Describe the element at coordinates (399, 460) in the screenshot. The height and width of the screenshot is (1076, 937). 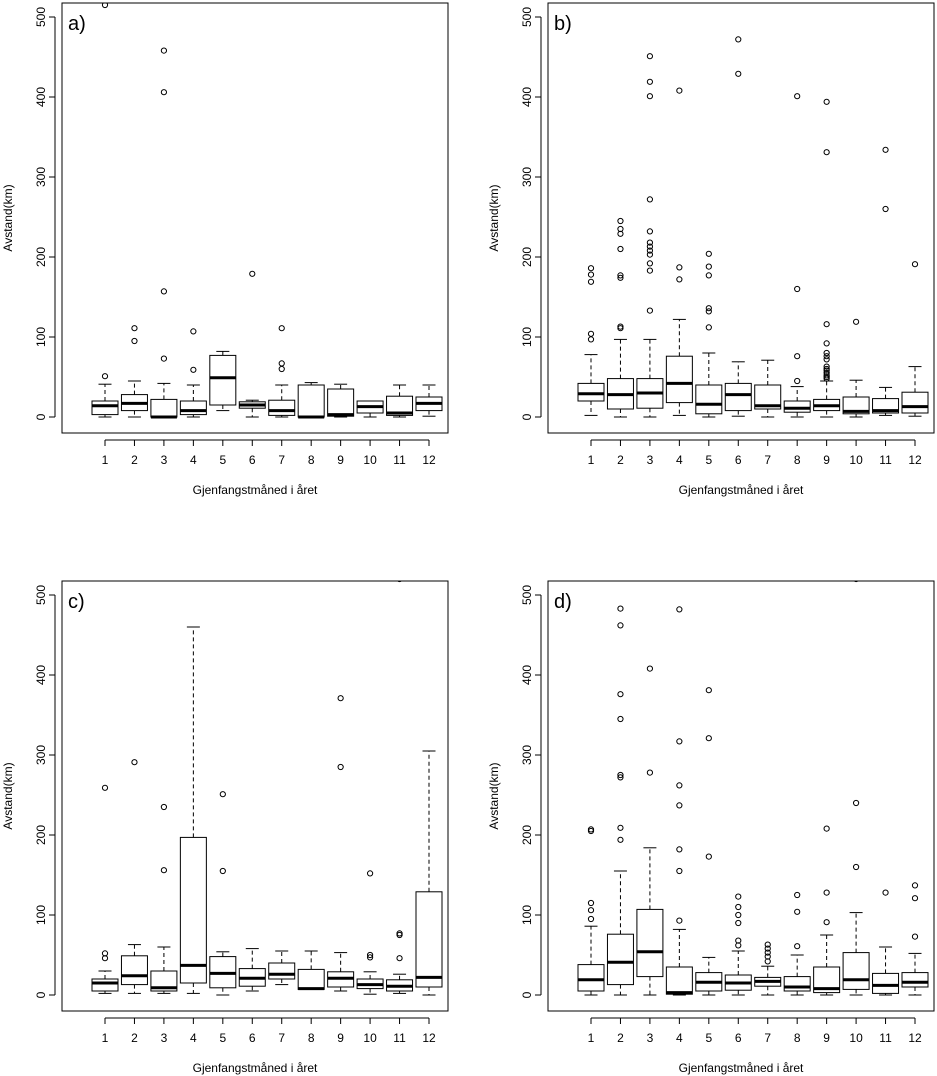
I see `x-tick-label: 11` at that location.